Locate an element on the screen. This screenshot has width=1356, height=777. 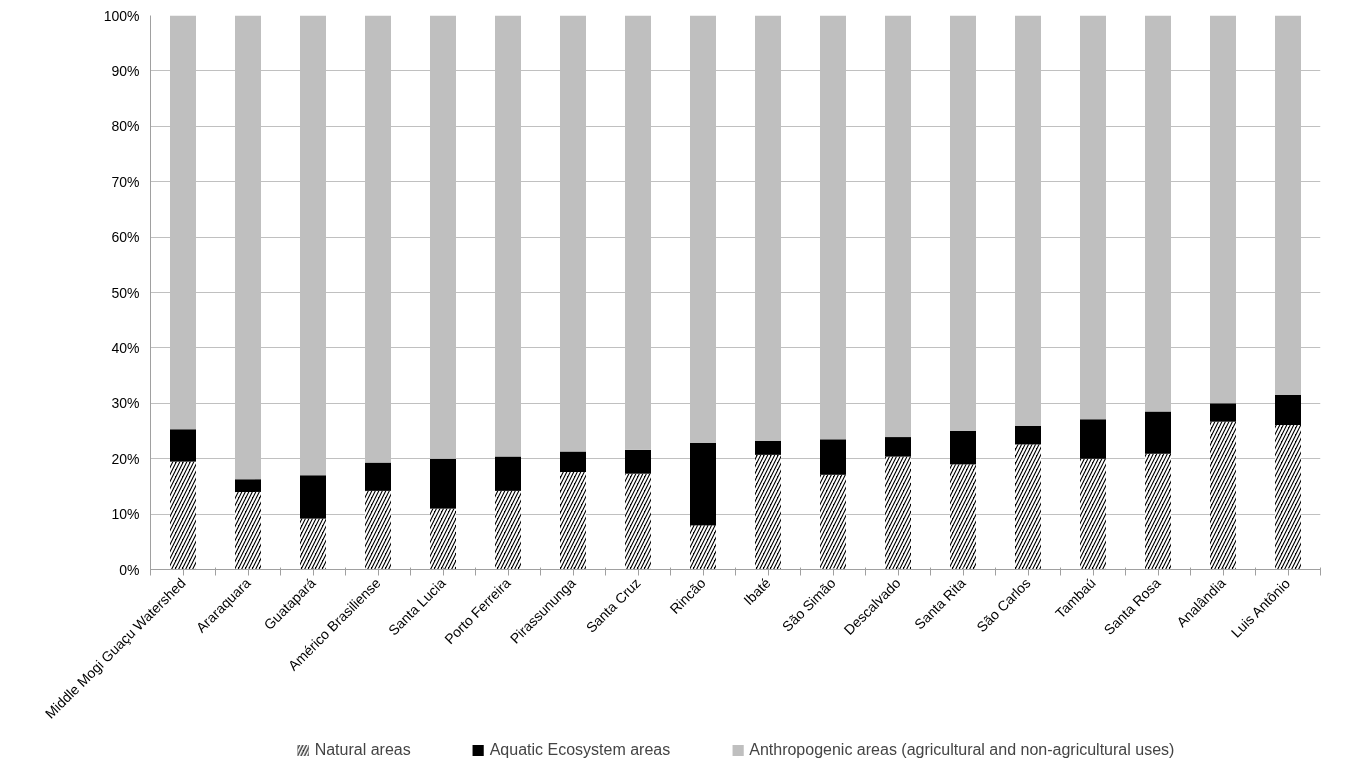
y-tick-label: 20% is located at coordinates (125, 458).